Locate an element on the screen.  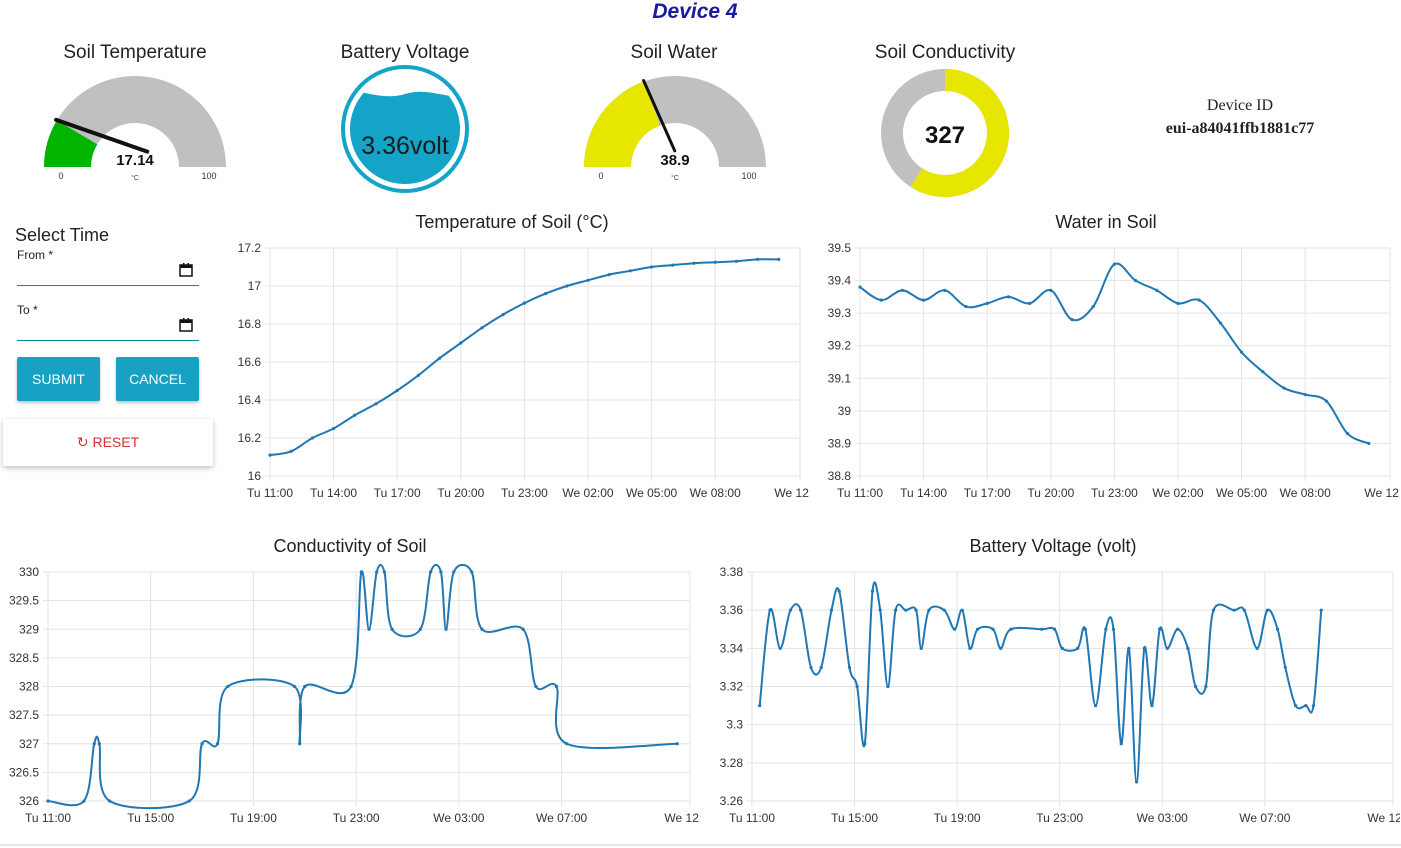
reset-button: ↻ RESET is located at coordinates (108, 442).